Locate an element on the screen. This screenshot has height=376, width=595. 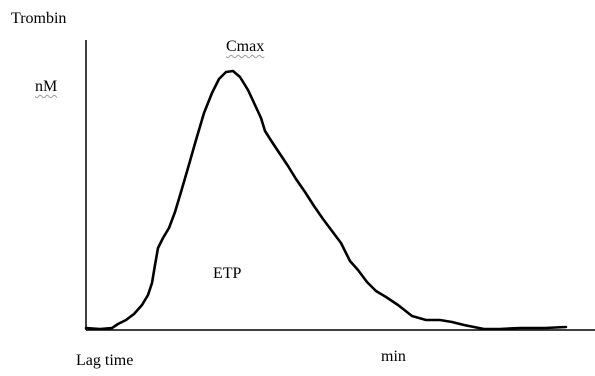
etp-label: ETP is located at coordinates (227, 273).